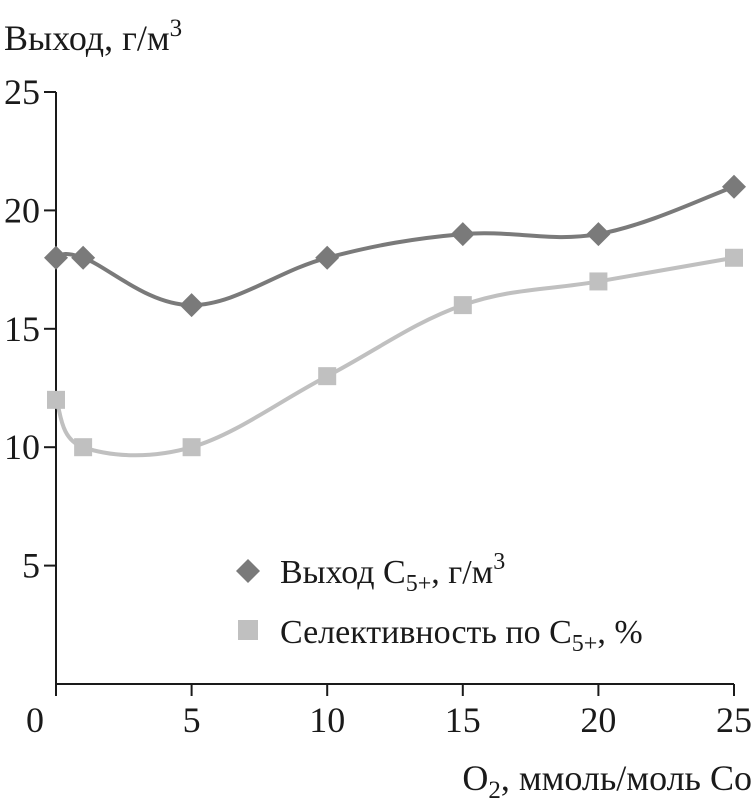  I want to click on y-axis-title: Выход, г/м3, so click(93, 36).